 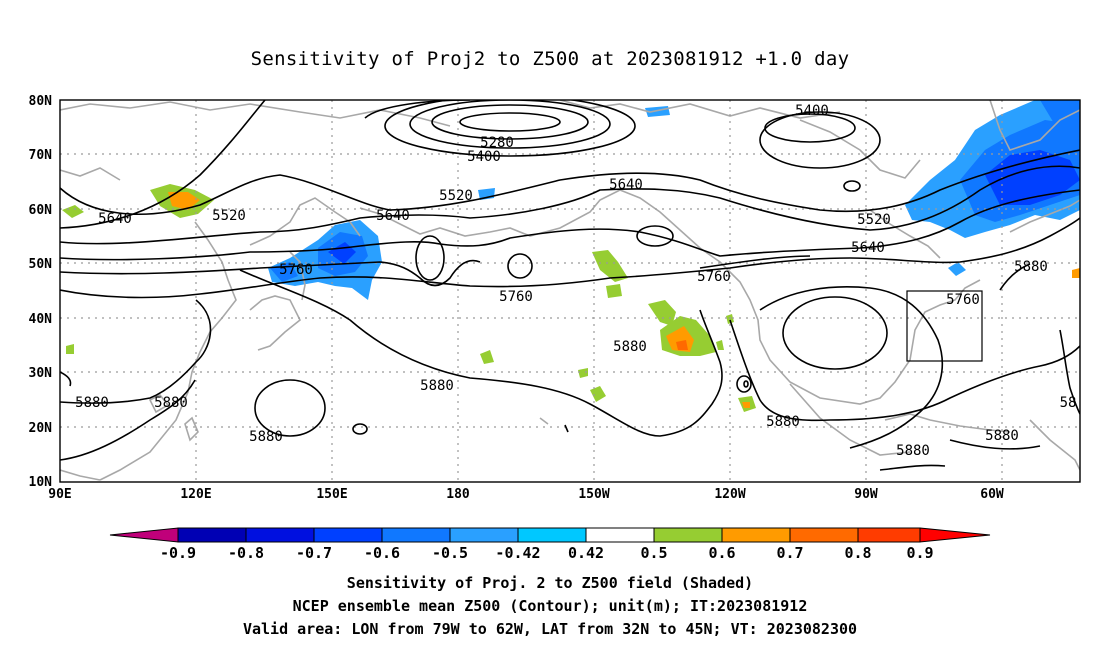 I want to click on lon-label: 180, so click(x=458, y=494).